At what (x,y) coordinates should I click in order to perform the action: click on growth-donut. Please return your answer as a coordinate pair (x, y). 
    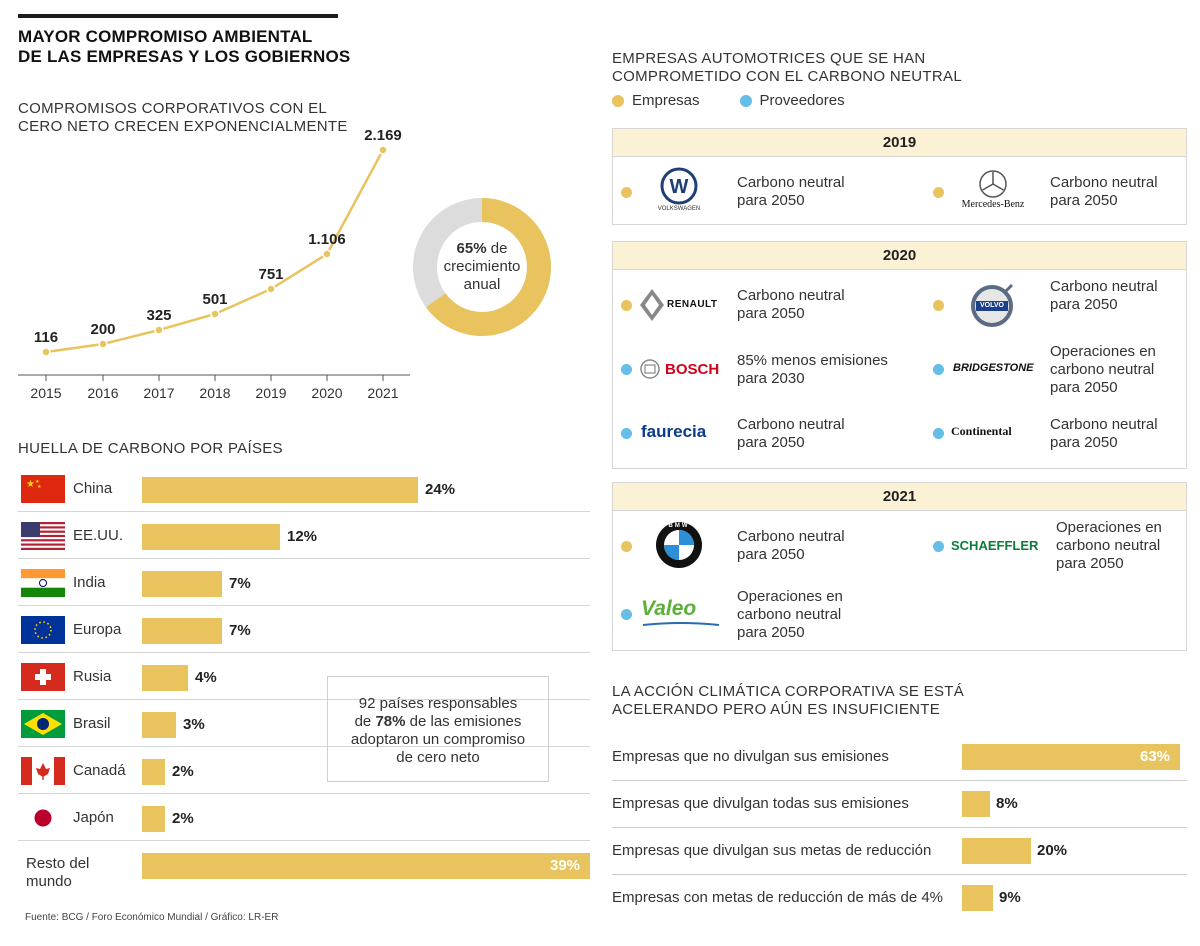
    Looking at the image, I should click on (482, 267).